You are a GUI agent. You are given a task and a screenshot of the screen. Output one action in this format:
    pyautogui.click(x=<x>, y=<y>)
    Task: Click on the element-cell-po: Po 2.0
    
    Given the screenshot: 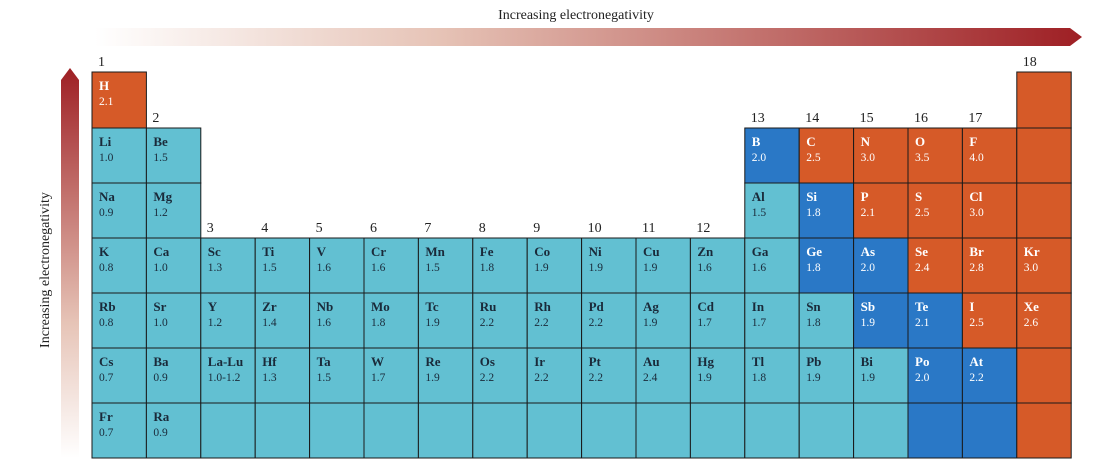 What is the action you would take?
    pyautogui.click(x=935, y=375)
    